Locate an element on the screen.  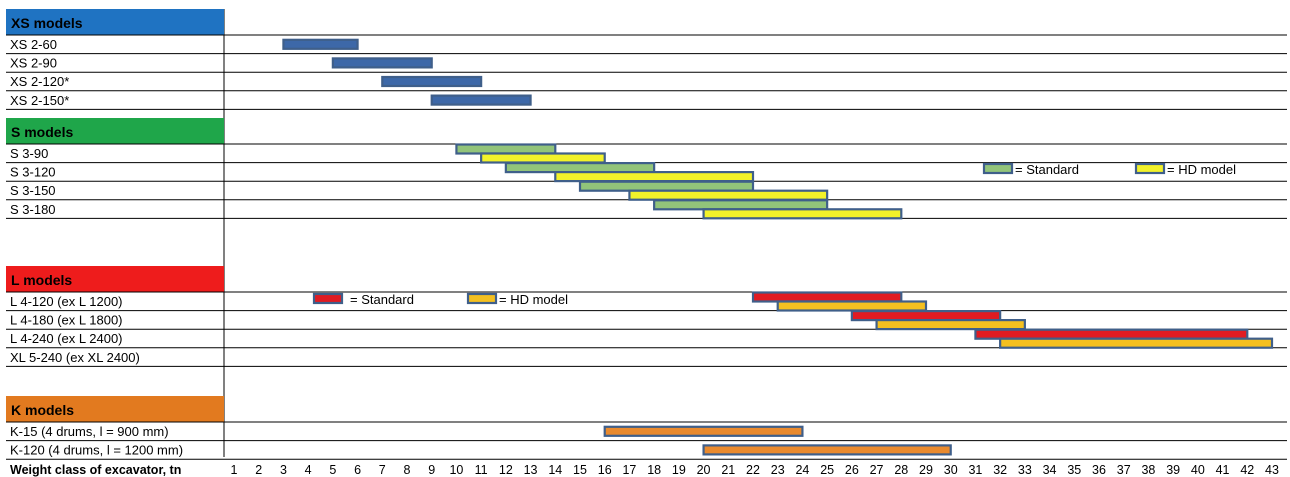
section-title: L models is located at coordinates (41, 280).